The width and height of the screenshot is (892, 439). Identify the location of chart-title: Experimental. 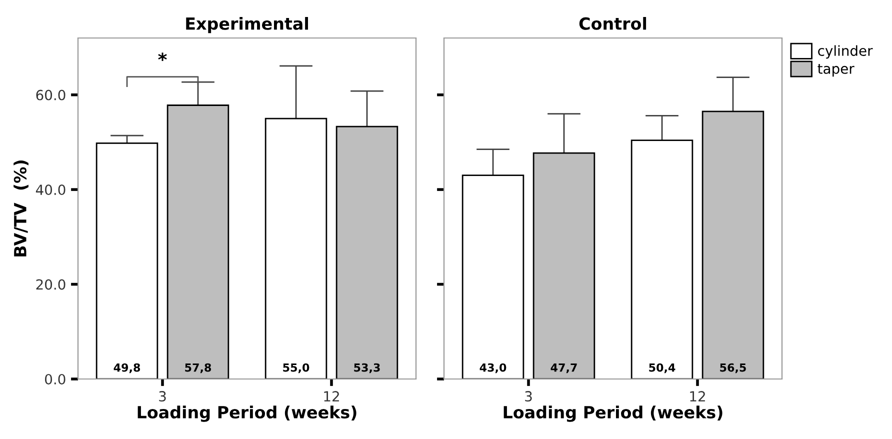
(247, 25).